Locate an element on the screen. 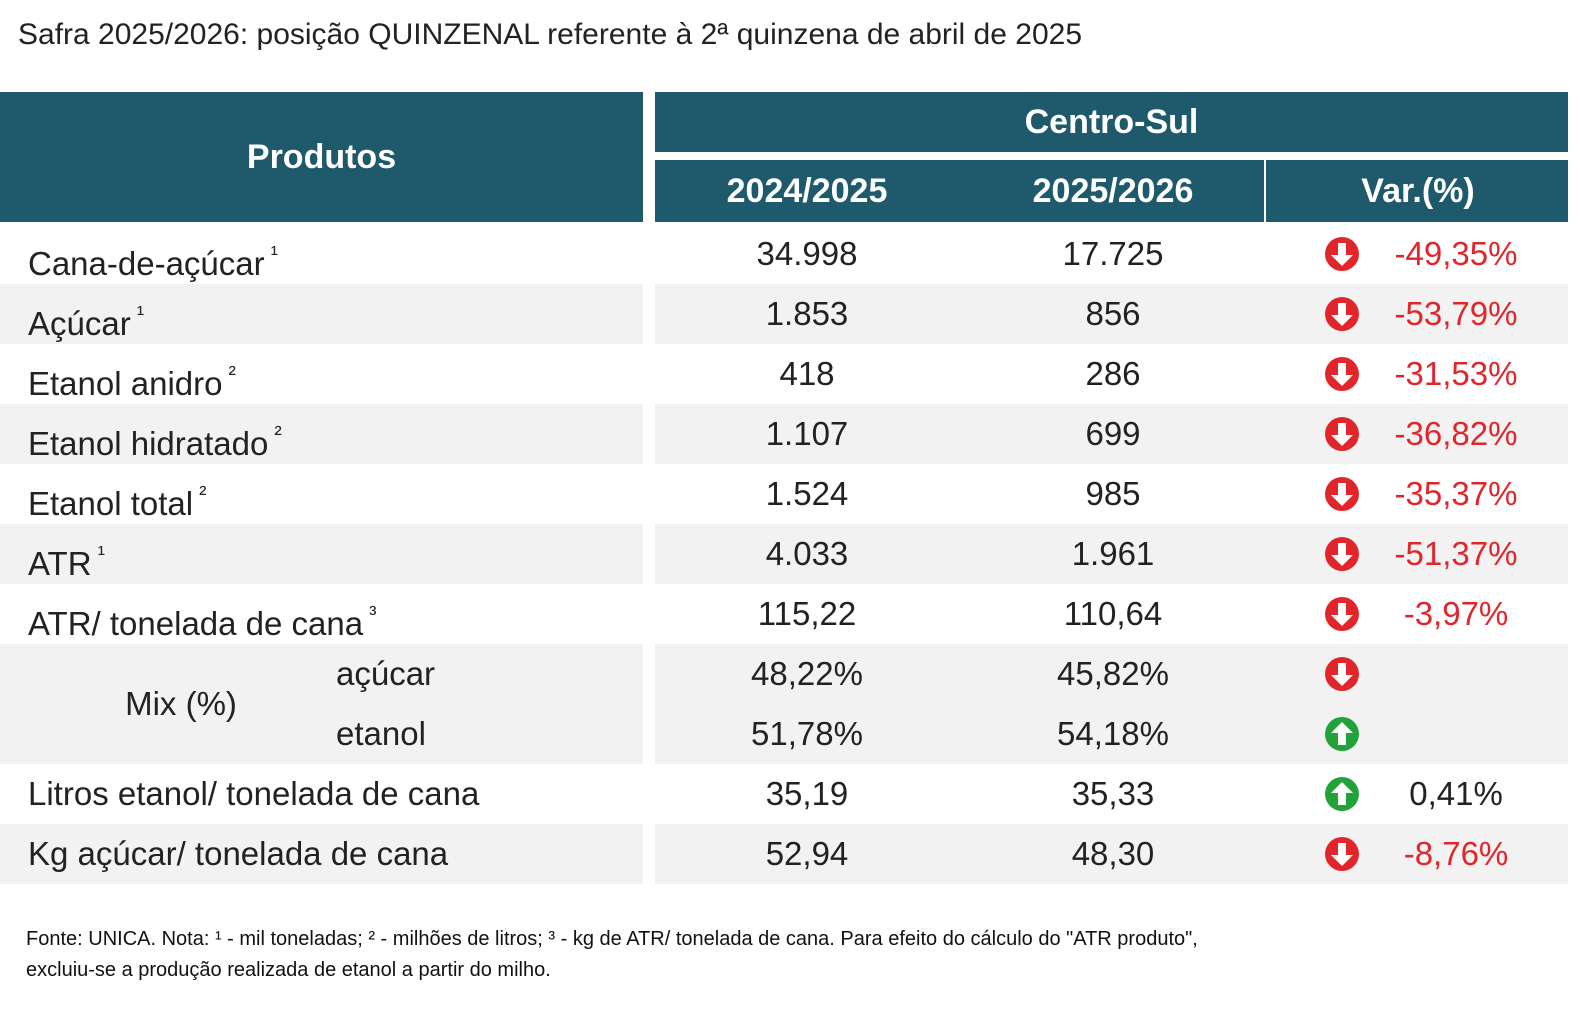  row-label-text: Etanol total is located at coordinates (111, 503).